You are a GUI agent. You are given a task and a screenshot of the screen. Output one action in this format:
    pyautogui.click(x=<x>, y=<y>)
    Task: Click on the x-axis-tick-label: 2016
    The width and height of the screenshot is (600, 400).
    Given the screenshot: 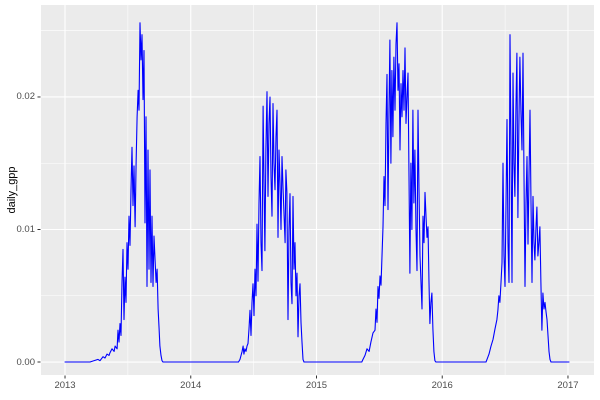 What is the action you would take?
    pyautogui.click(x=442, y=385)
    